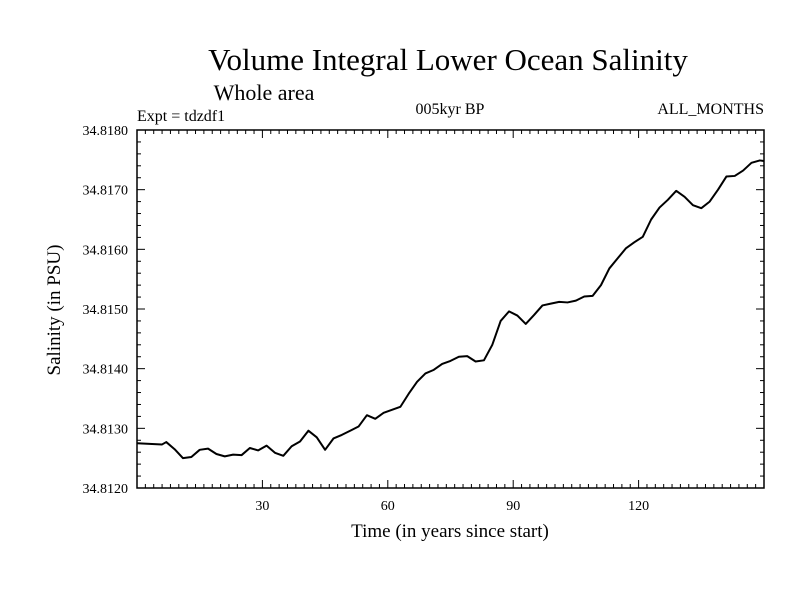 Image resolution: width=800 pixels, height=600 pixels. Describe the element at coordinates (106, 191) in the screenshot. I see `y-tick-label: 34.8170` at that location.